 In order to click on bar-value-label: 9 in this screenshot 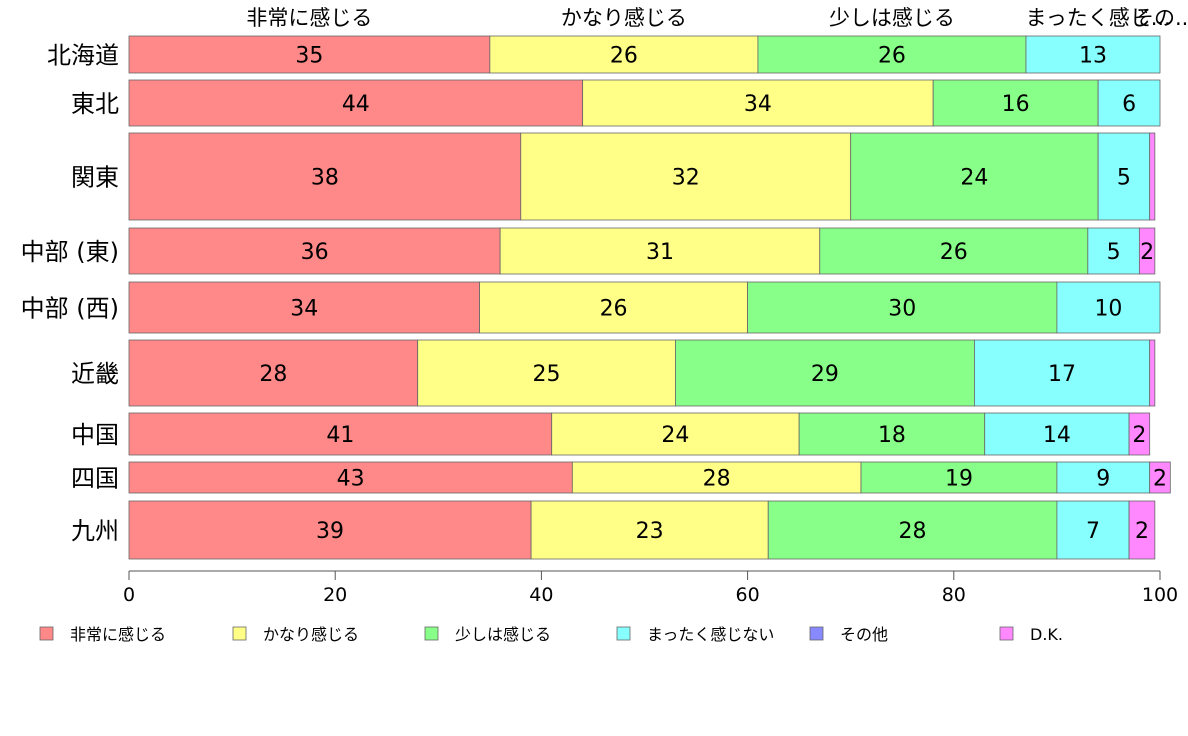, I will do `click(1103, 479)`.